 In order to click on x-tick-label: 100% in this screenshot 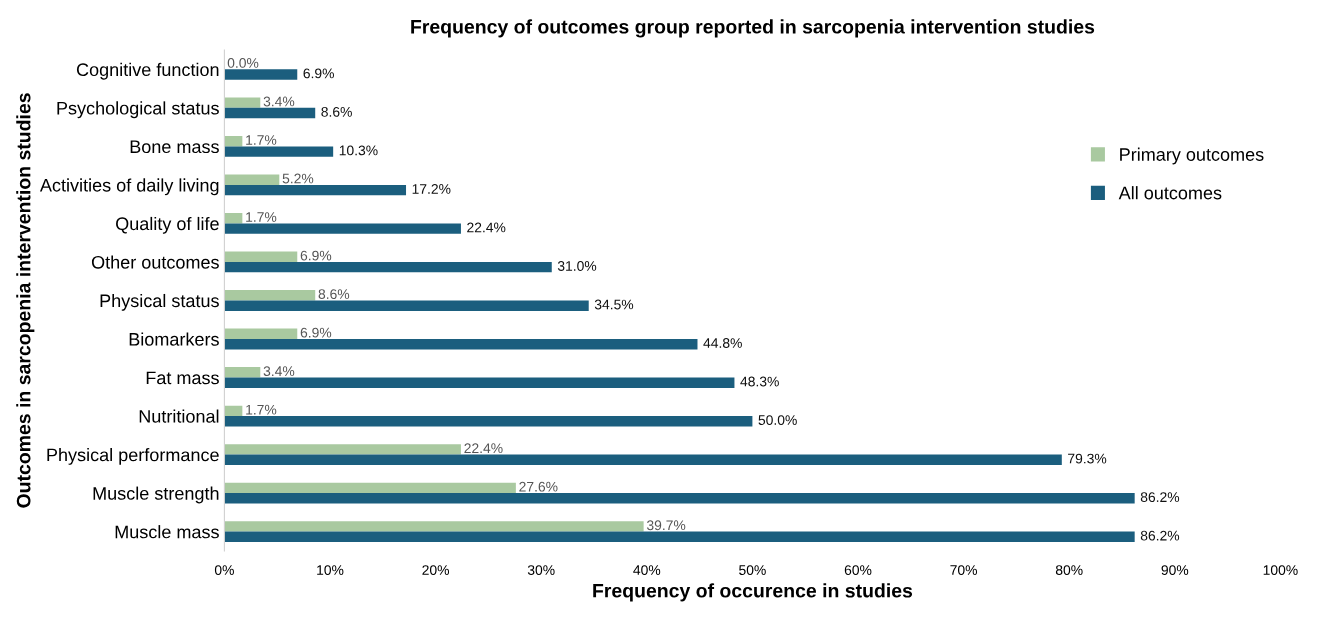, I will do `click(1280, 570)`.